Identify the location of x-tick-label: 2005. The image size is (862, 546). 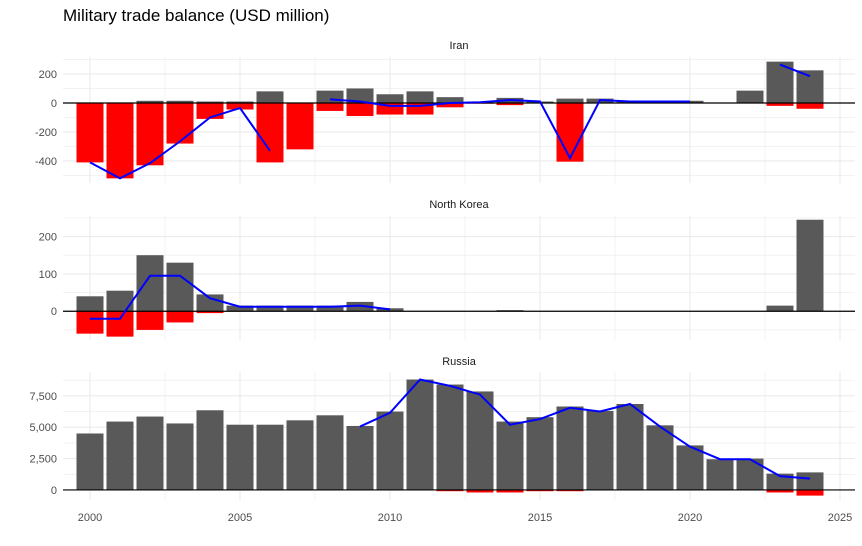
(240, 518).